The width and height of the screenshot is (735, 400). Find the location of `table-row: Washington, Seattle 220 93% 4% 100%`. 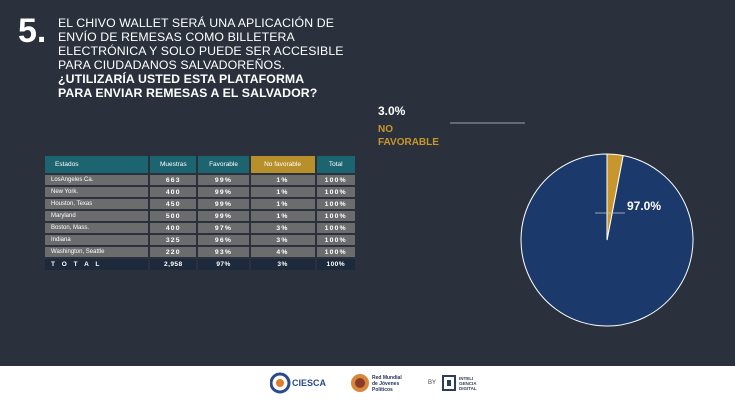

table-row: Washington, Seattle 220 93% 4% 100% is located at coordinates (200, 252).